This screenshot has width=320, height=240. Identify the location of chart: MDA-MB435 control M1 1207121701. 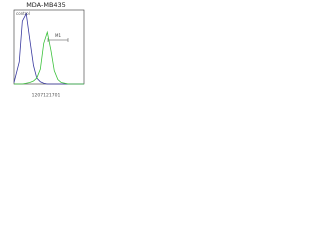
(49, 50).